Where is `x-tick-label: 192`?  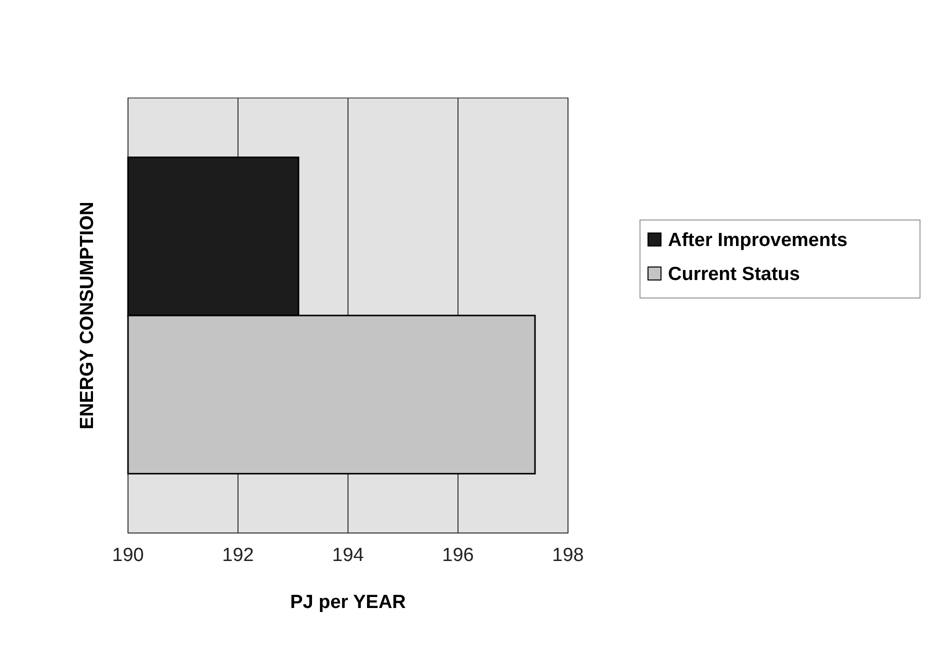
x-tick-label: 192 is located at coordinates (238, 555).